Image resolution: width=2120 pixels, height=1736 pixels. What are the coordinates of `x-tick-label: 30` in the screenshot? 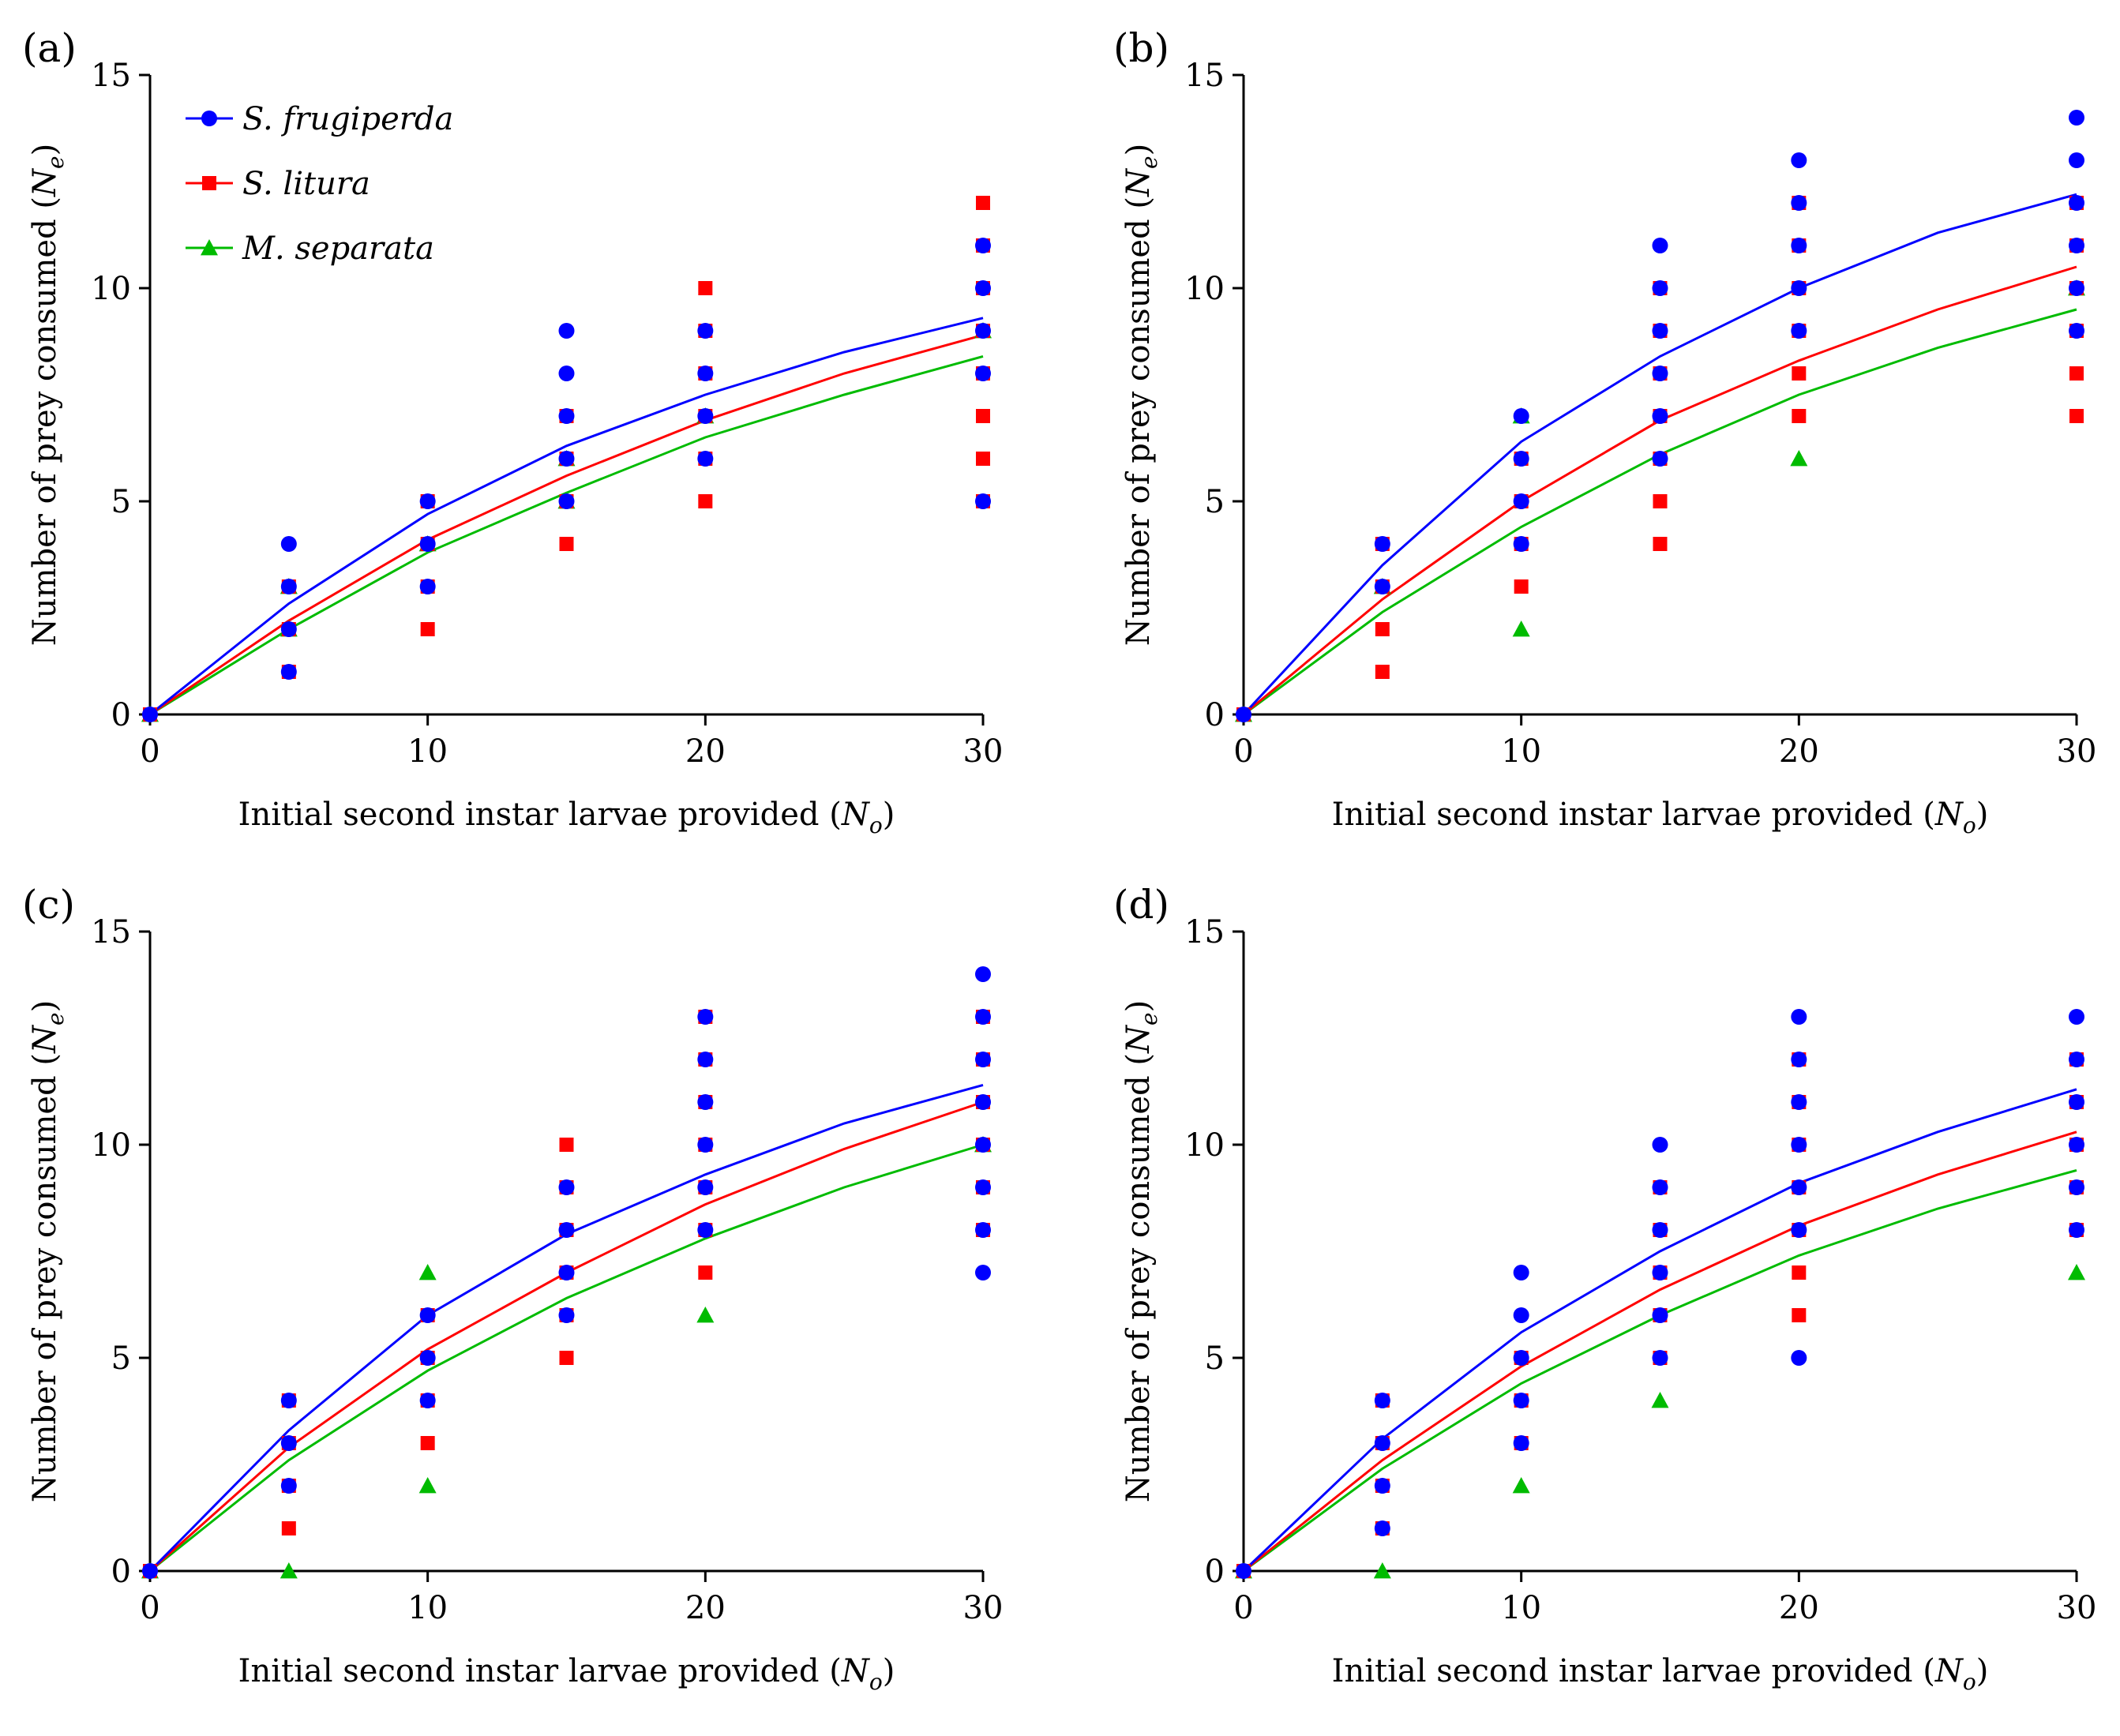 It's located at (983, 1608).